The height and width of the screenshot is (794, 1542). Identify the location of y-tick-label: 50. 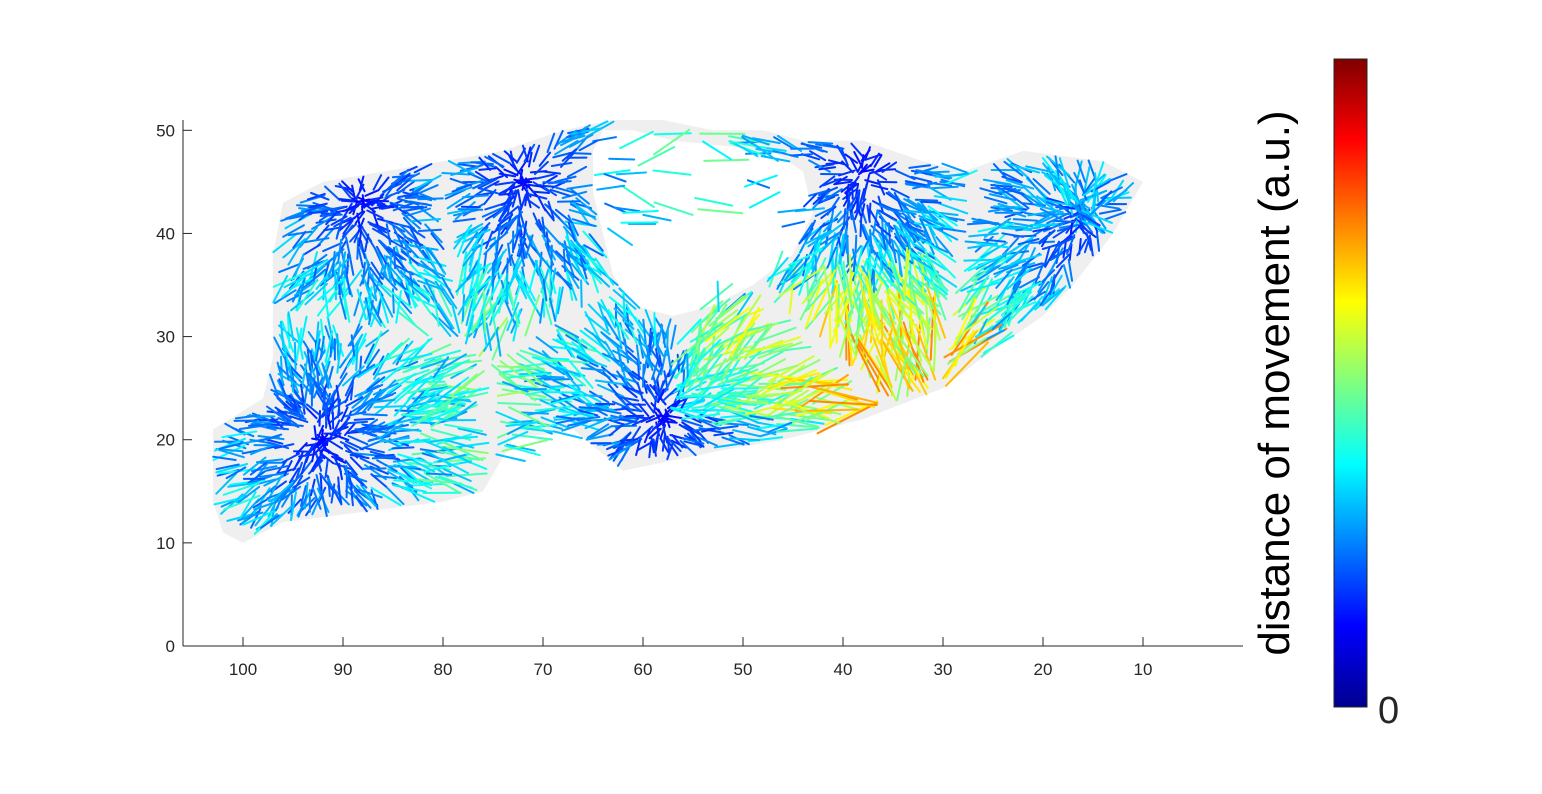
(165, 130).